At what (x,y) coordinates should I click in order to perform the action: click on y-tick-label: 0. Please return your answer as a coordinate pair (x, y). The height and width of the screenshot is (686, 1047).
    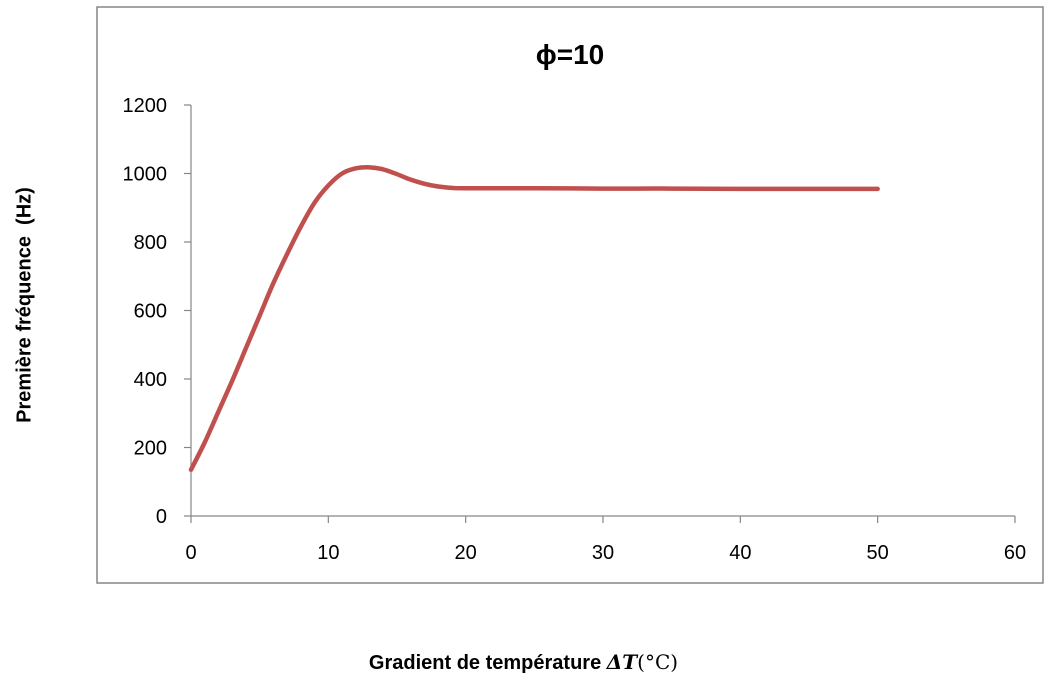
    Looking at the image, I should click on (161, 517).